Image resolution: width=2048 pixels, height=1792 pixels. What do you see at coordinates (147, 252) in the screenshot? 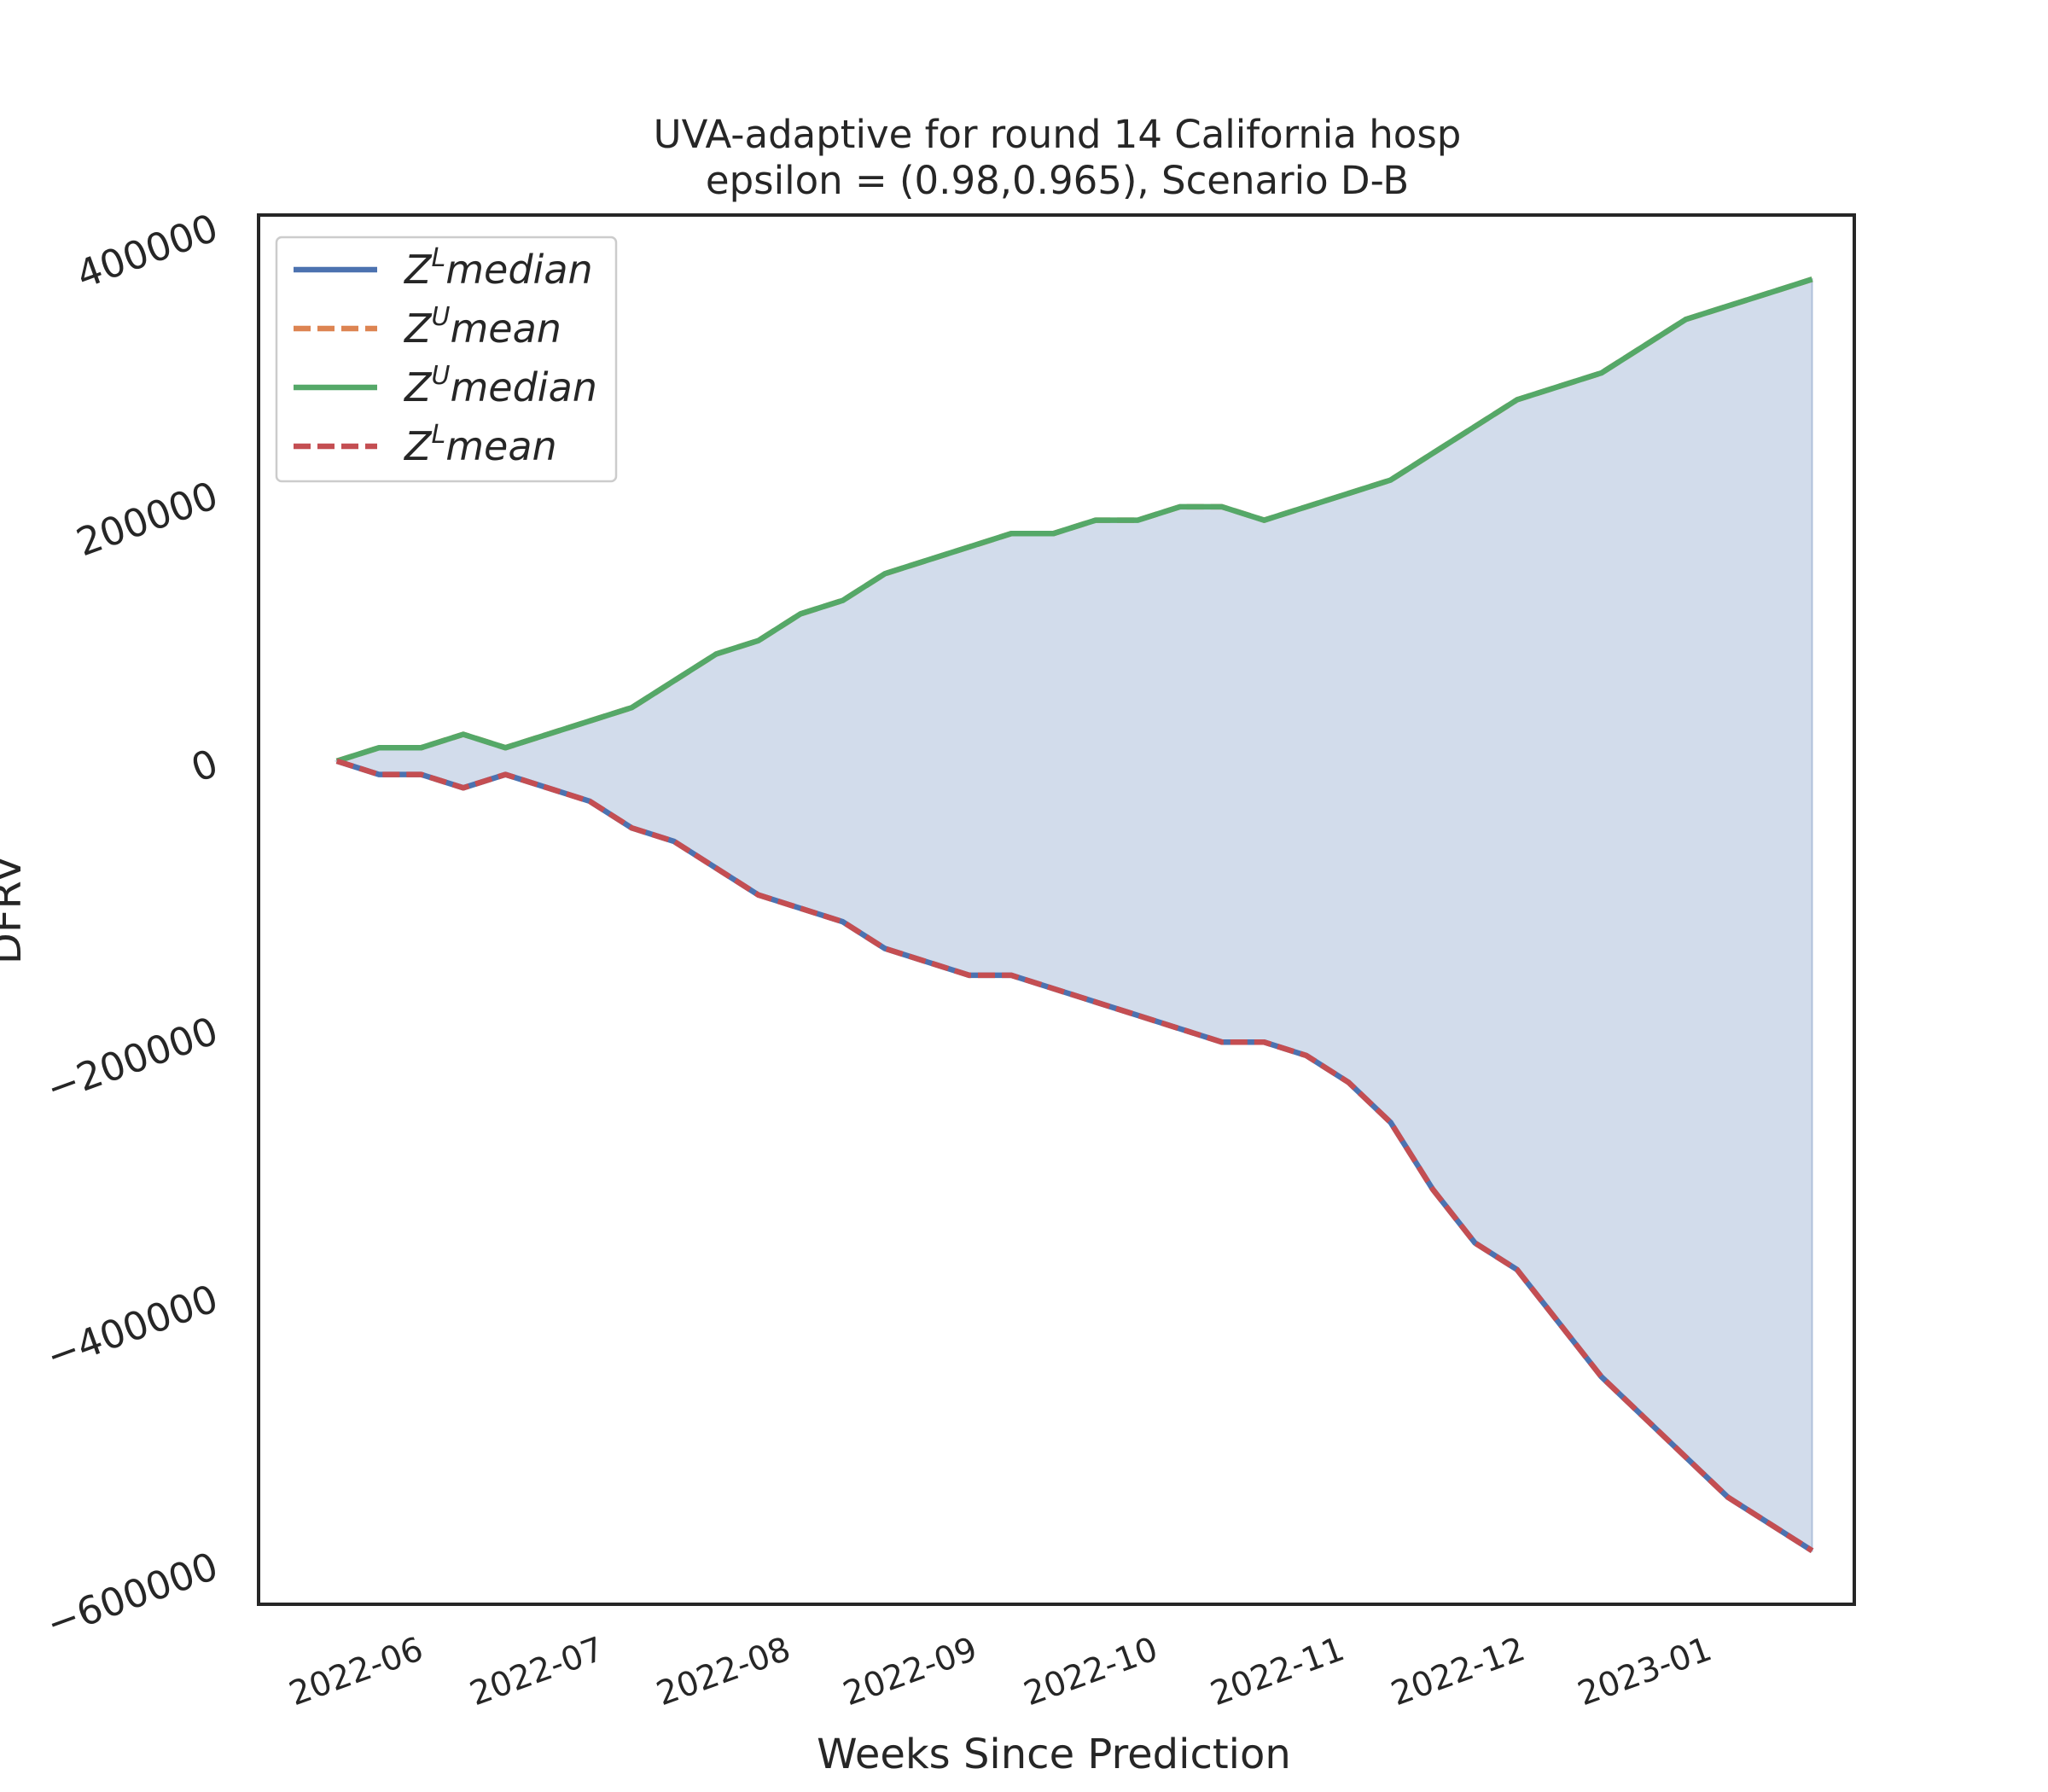
I see `y-tick-label: 400000` at bounding box center [147, 252].